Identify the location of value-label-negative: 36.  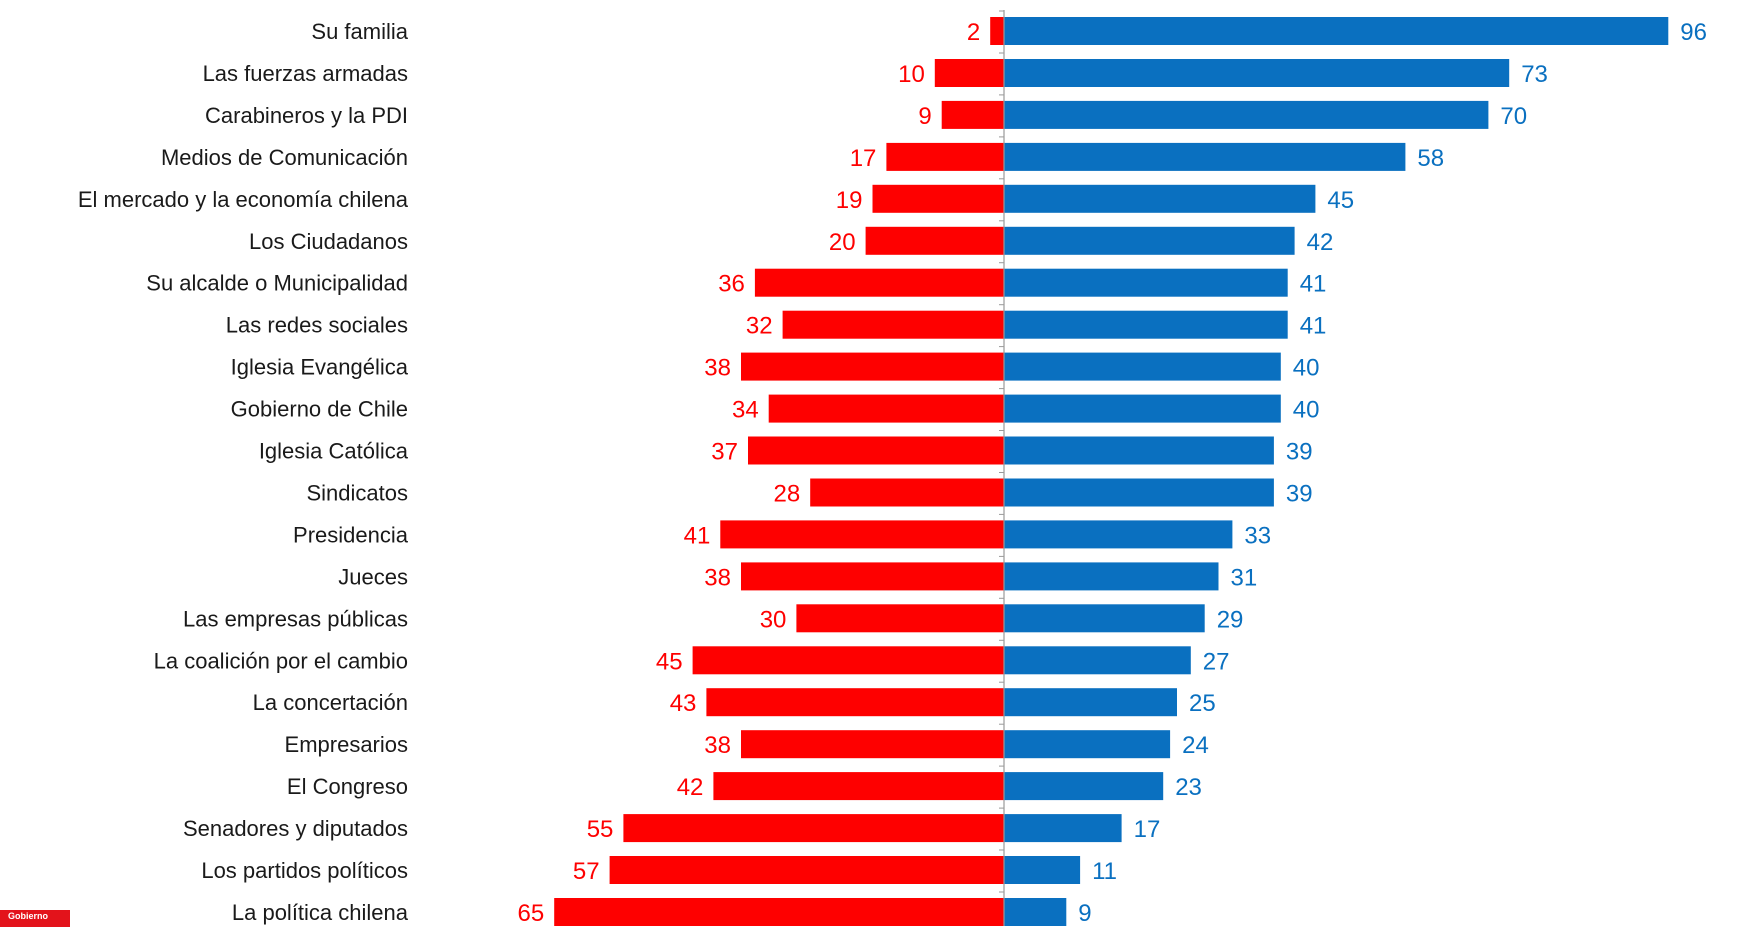
(731, 284).